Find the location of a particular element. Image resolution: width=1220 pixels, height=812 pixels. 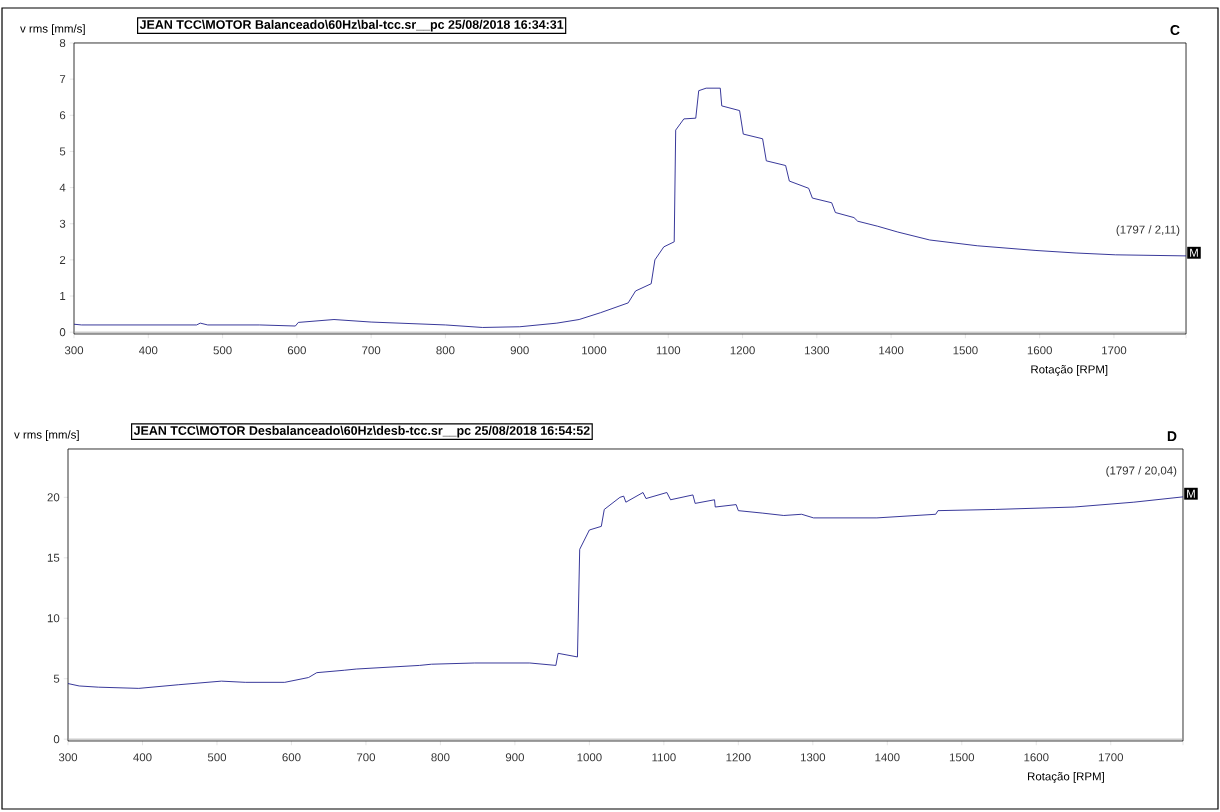

text: D is located at coordinates (1172, 436).